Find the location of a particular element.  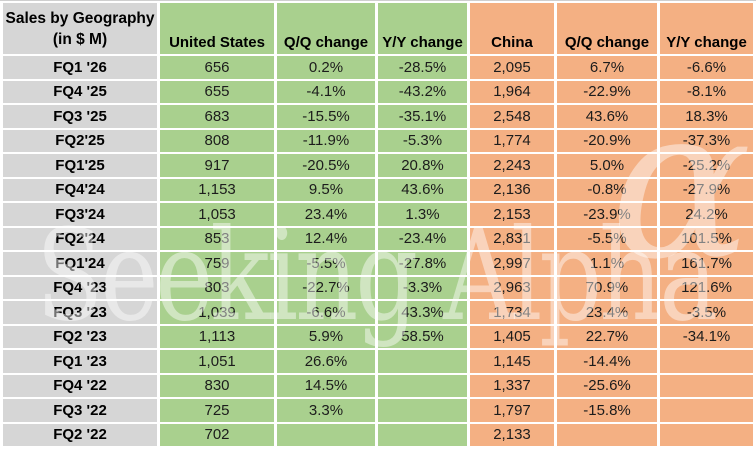

china-sales-cell: 1,145 is located at coordinates (512, 361).